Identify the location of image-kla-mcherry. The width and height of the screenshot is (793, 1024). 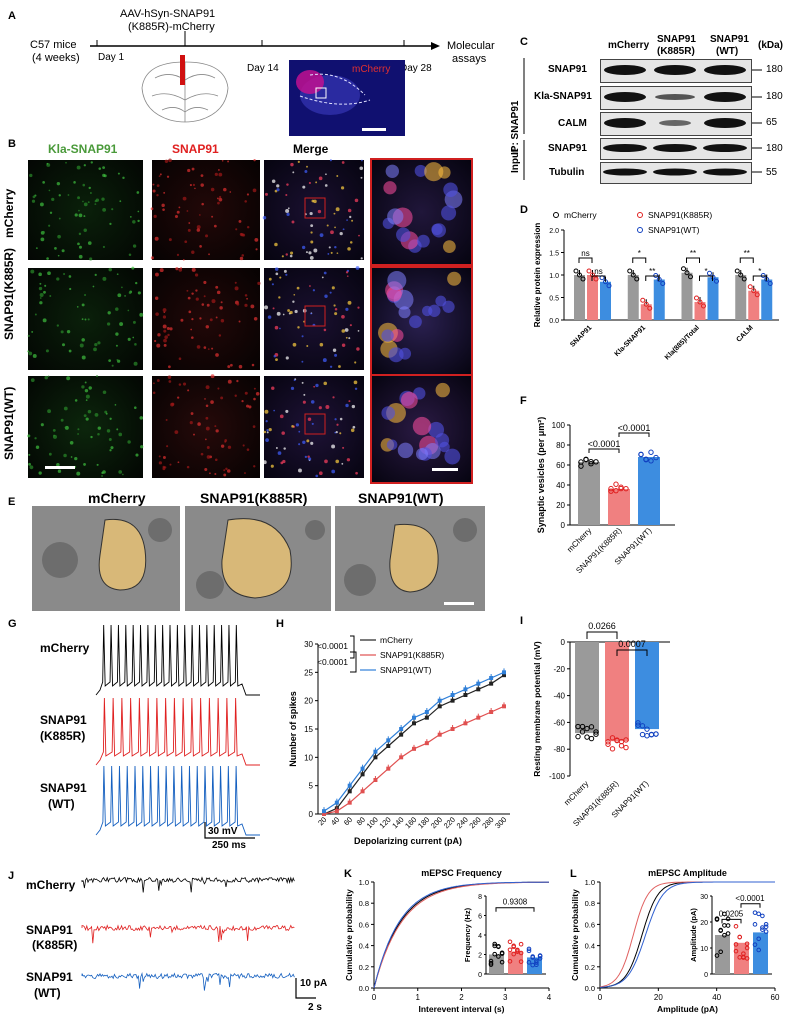
(85, 210).